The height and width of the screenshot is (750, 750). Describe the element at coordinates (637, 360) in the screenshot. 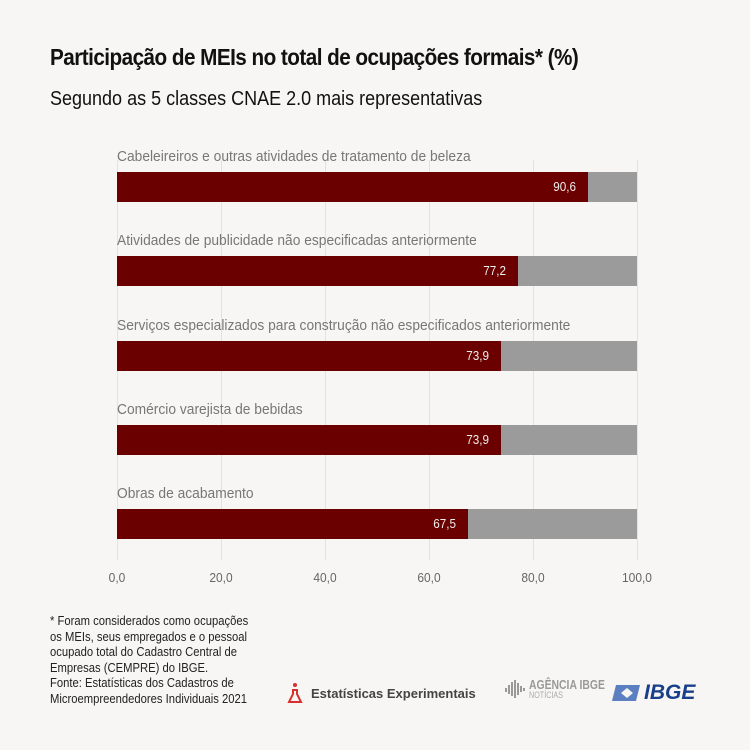

I see `gridline` at that location.